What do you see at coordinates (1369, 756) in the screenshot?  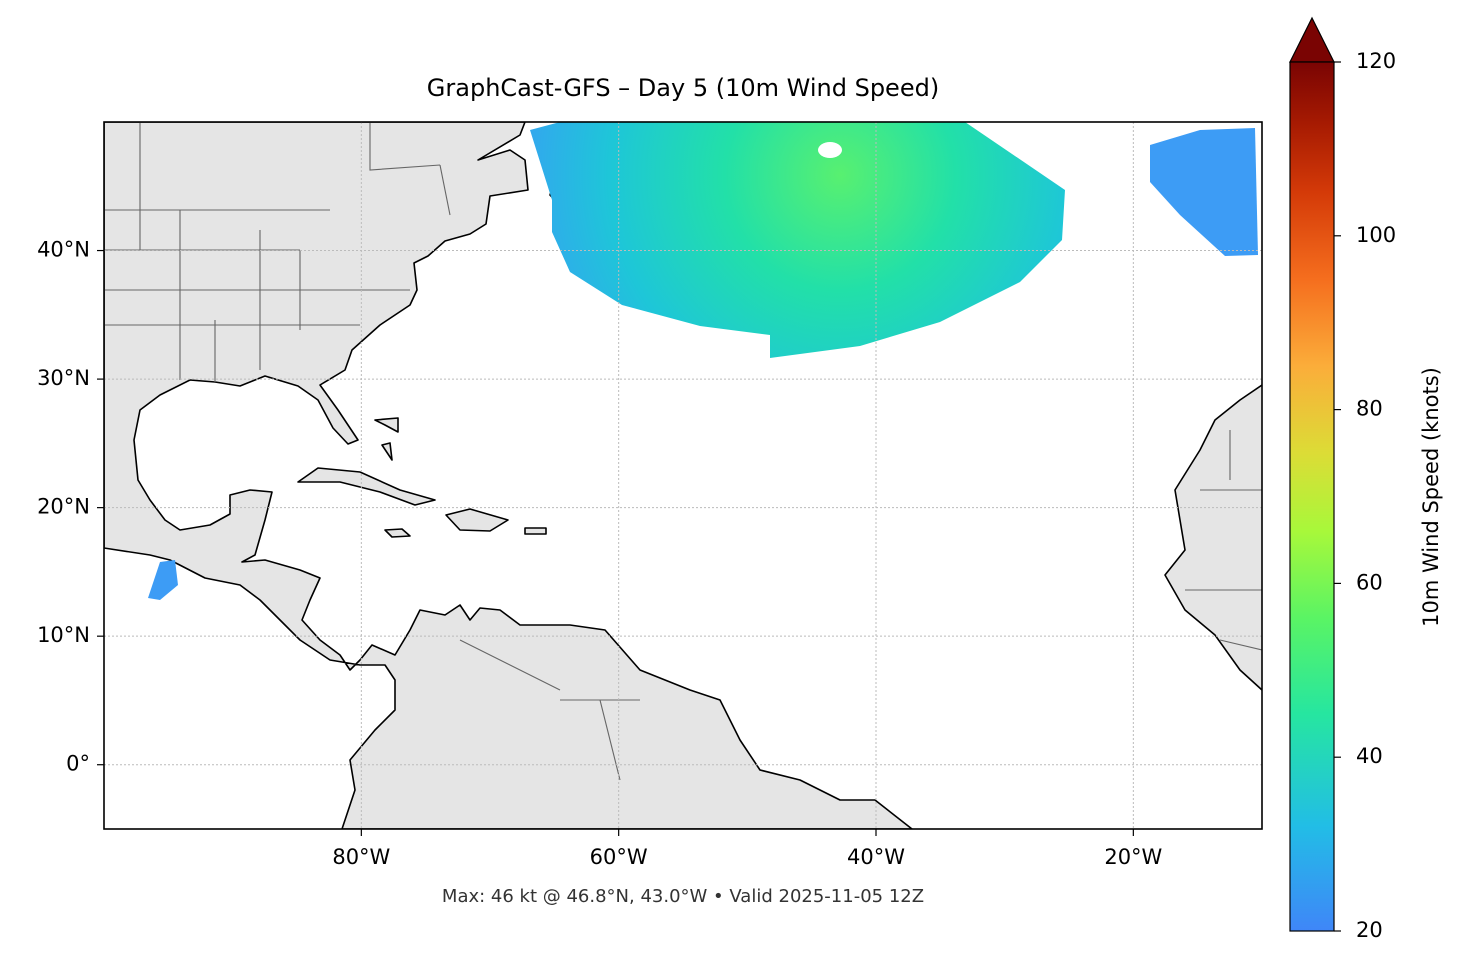 I see `colorbar-tick-label: 40` at bounding box center [1369, 756].